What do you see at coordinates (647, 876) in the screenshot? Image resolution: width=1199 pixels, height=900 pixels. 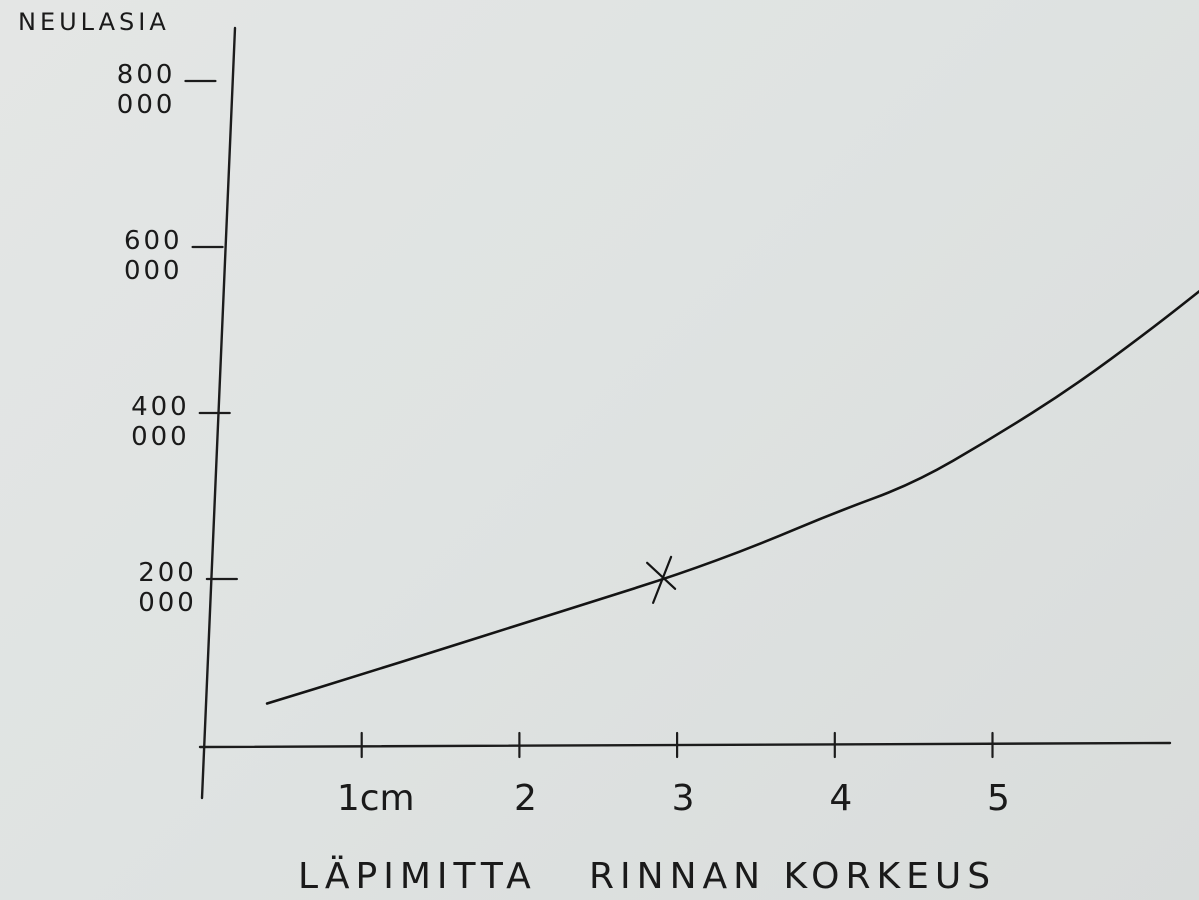 I see `x-axis-label: LÄPIMITTA RINNAN KORKEUS` at bounding box center [647, 876].